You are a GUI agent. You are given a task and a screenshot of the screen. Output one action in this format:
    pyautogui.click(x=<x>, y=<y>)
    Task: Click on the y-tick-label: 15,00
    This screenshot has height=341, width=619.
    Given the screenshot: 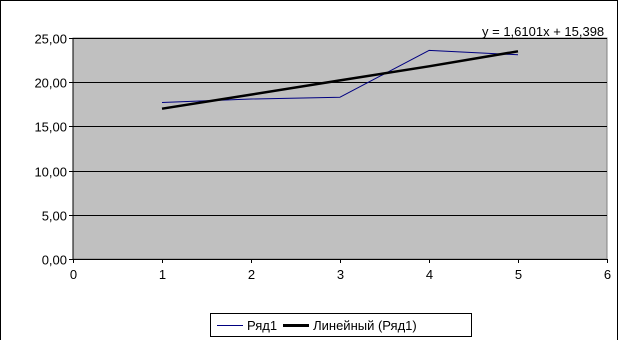 What is the action you would take?
    pyautogui.click(x=50, y=127)
    